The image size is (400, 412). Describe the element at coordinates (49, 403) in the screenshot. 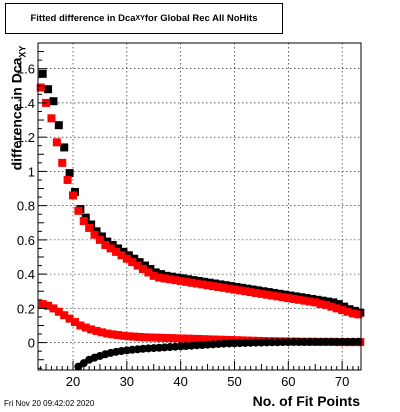

I see `footer-date: Fri Nov 20 09:42:02 2020` at that location.